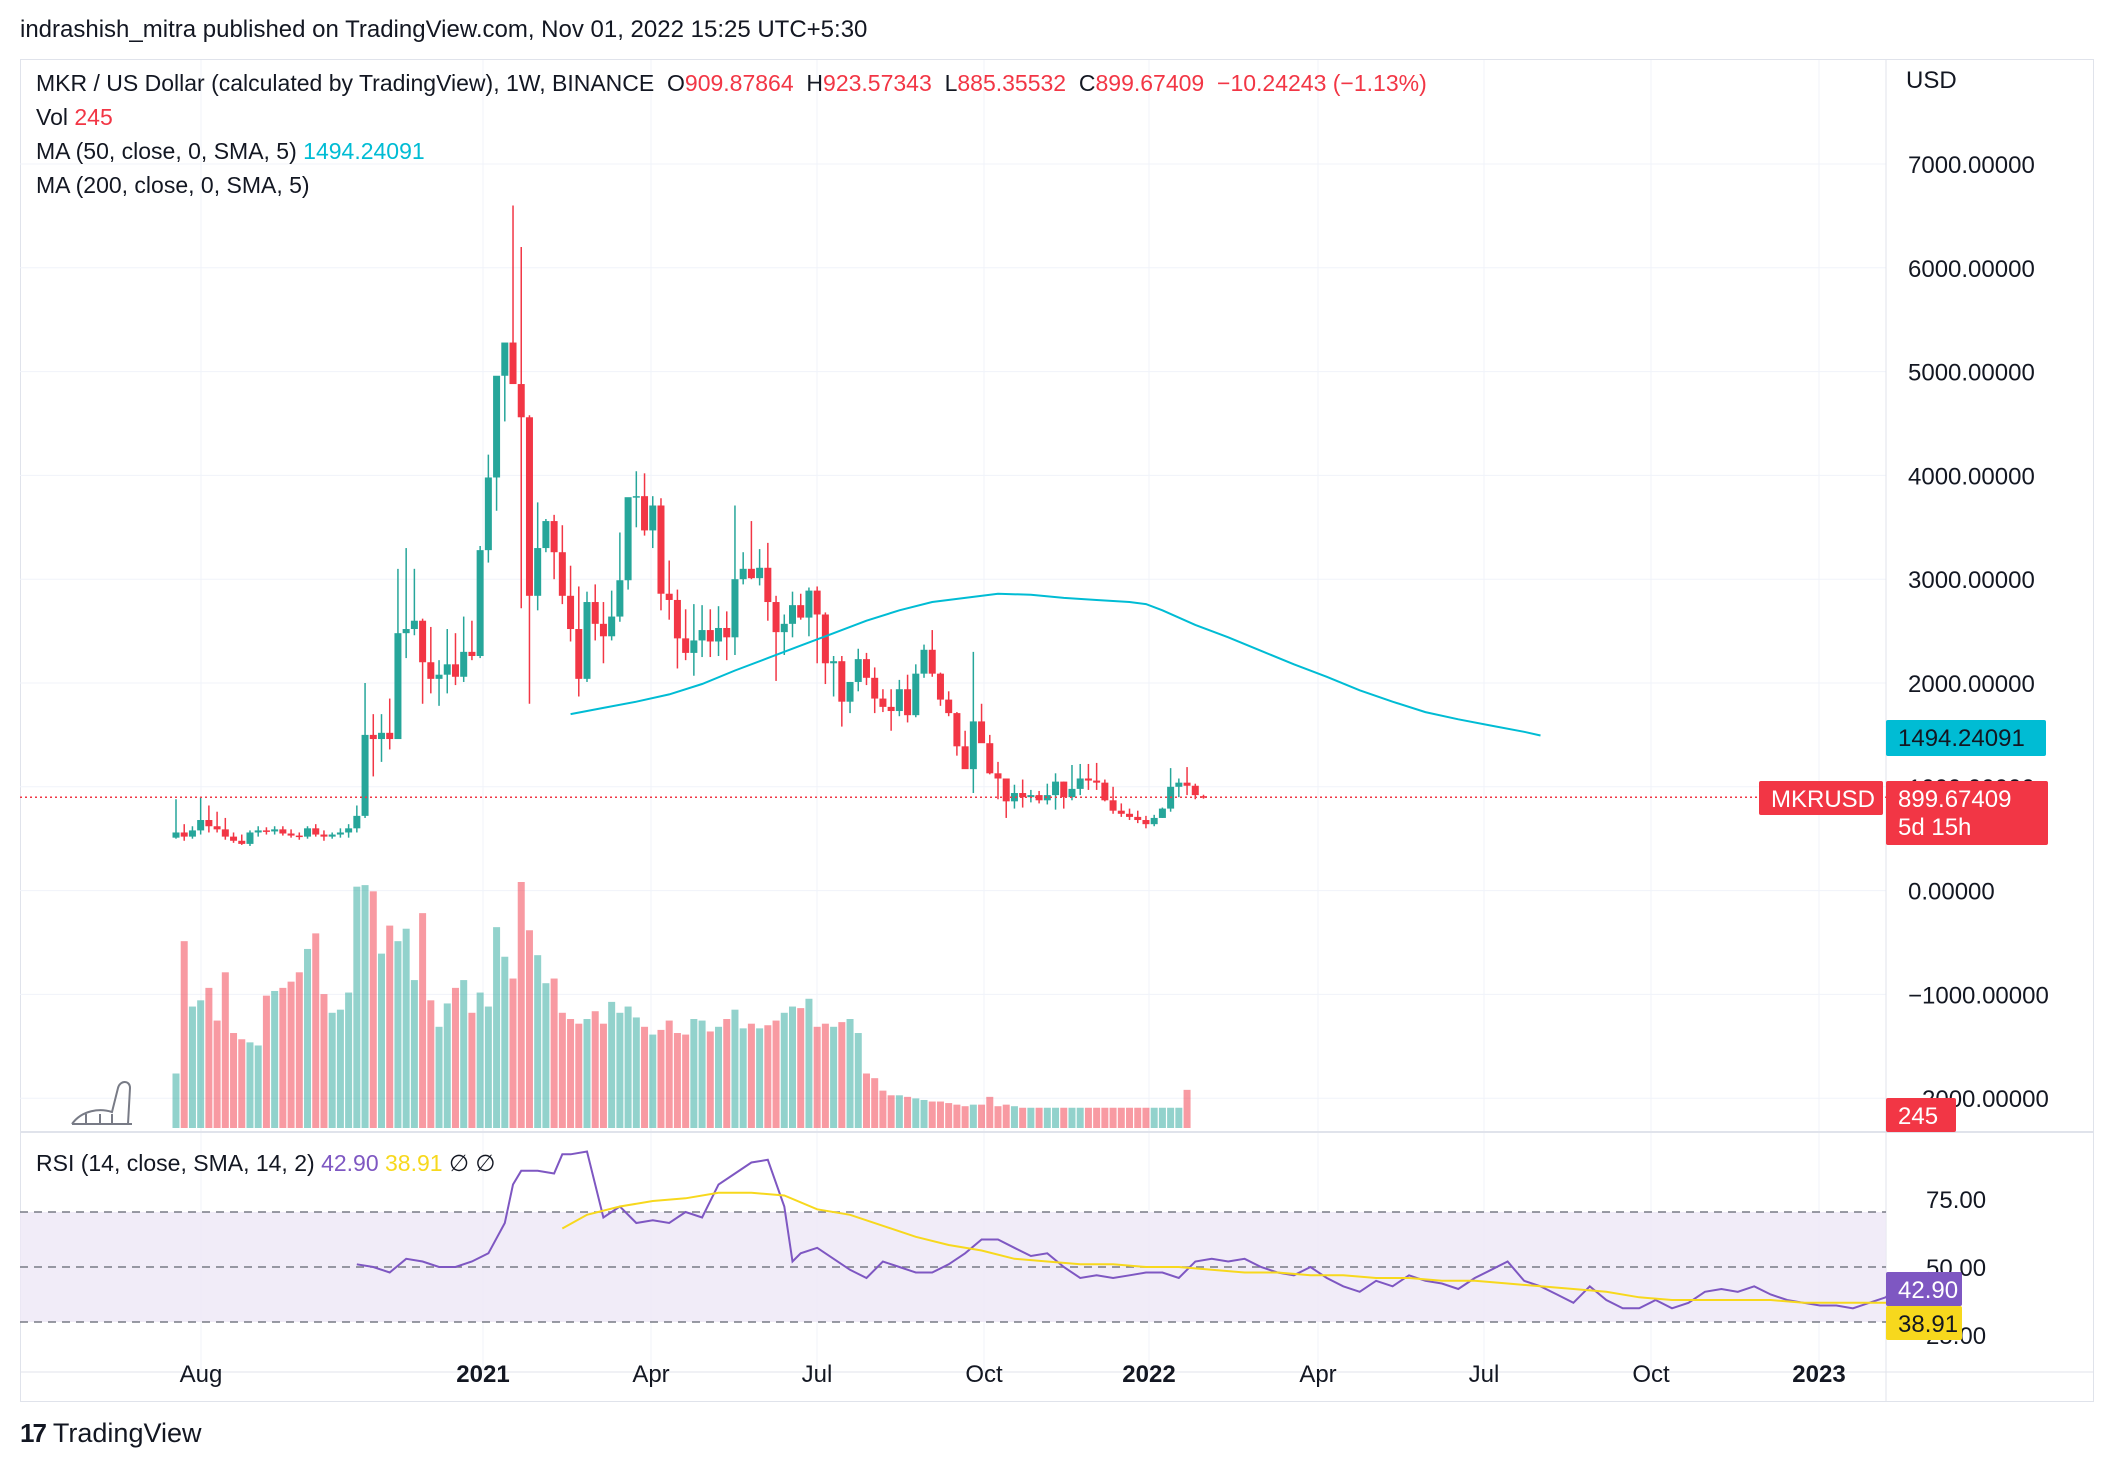  I want to click on price-badge: 5d 15h, so click(1934, 827).